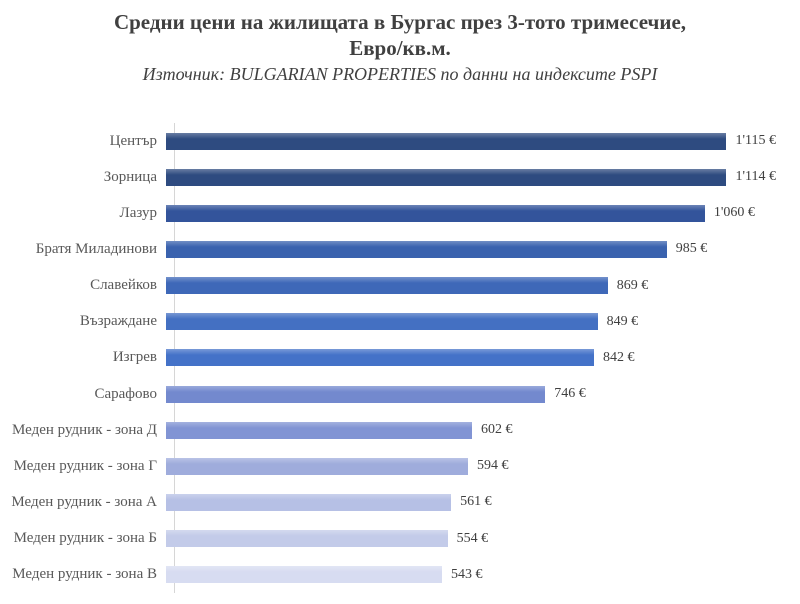 The width and height of the screenshot is (800, 604). What do you see at coordinates (84, 574) in the screenshot?
I see `category-label: Меден рудник - зона В` at bounding box center [84, 574].